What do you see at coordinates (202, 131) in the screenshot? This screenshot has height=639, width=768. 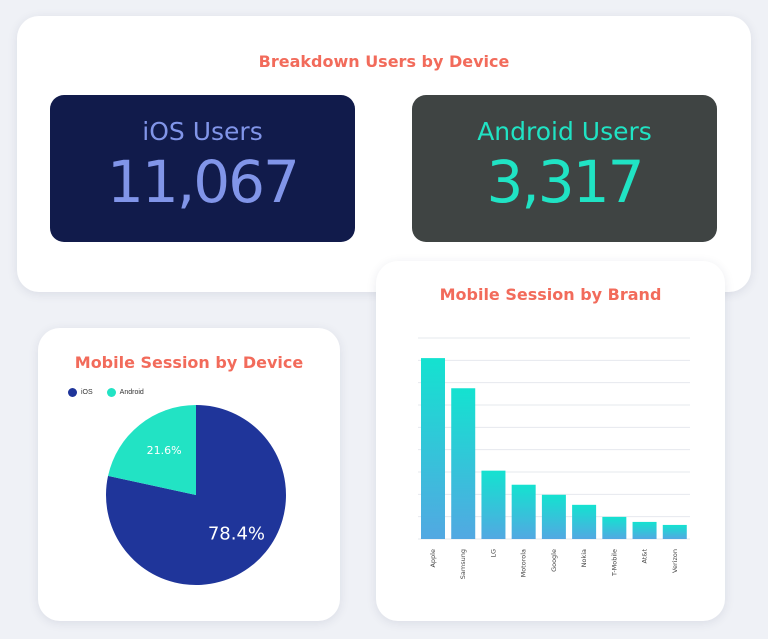 I see `ios-users-label: iOS Users` at bounding box center [202, 131].